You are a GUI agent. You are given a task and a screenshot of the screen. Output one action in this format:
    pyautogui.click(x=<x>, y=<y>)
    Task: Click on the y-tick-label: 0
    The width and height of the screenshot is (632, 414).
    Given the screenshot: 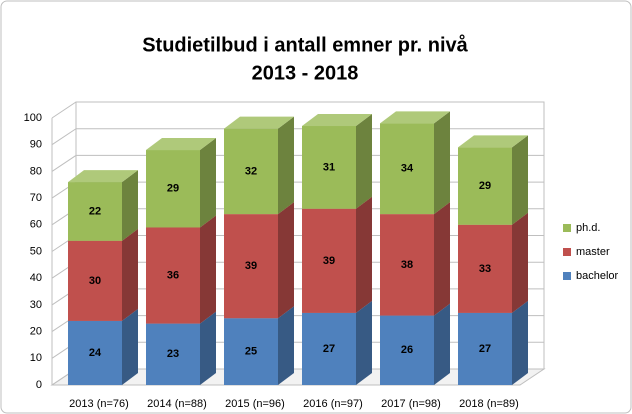 What is the action you would take?
    pyautogui.click(x=39, y=385)
    